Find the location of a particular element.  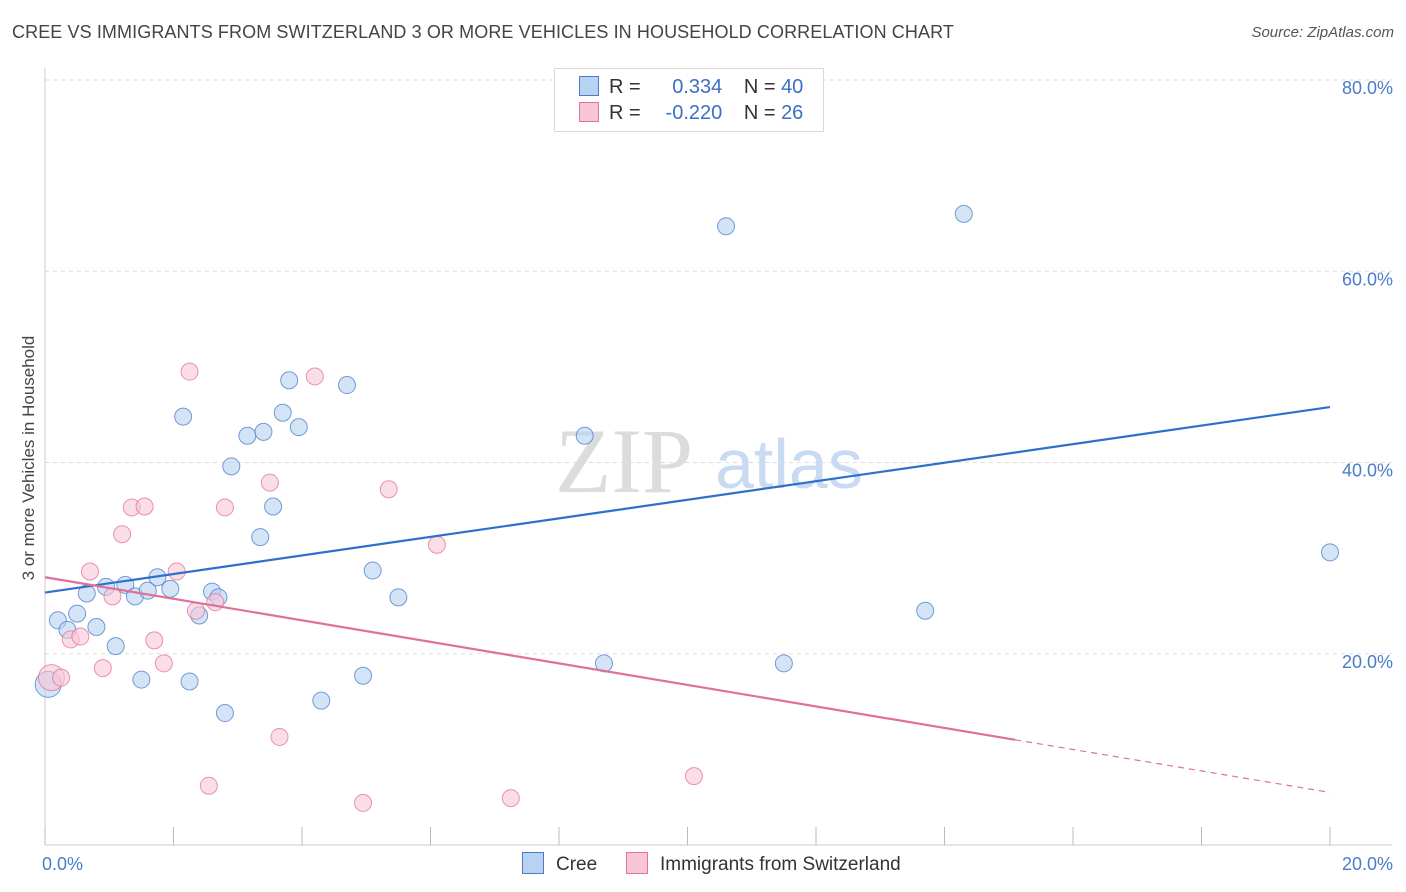

swiss-trend-extension is located at coordinates (1173, 766).